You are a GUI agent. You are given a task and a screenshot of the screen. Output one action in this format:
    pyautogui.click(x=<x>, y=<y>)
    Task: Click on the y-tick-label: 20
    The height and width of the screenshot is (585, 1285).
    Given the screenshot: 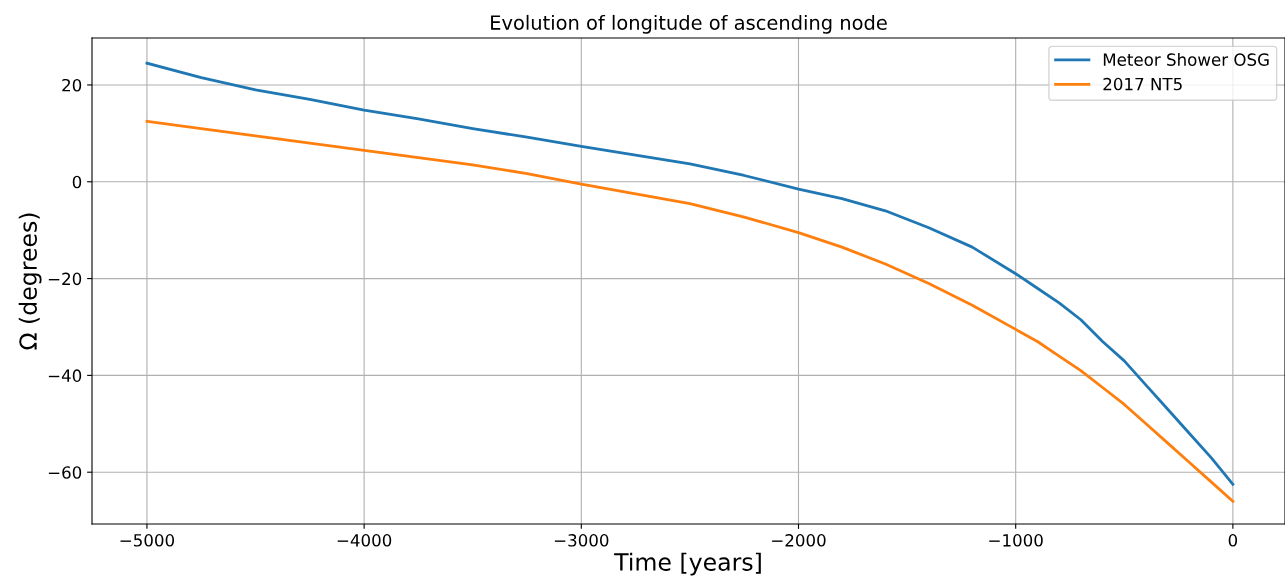 What is the action you would take?
    pyautogui.click(x=72, y=85)
    